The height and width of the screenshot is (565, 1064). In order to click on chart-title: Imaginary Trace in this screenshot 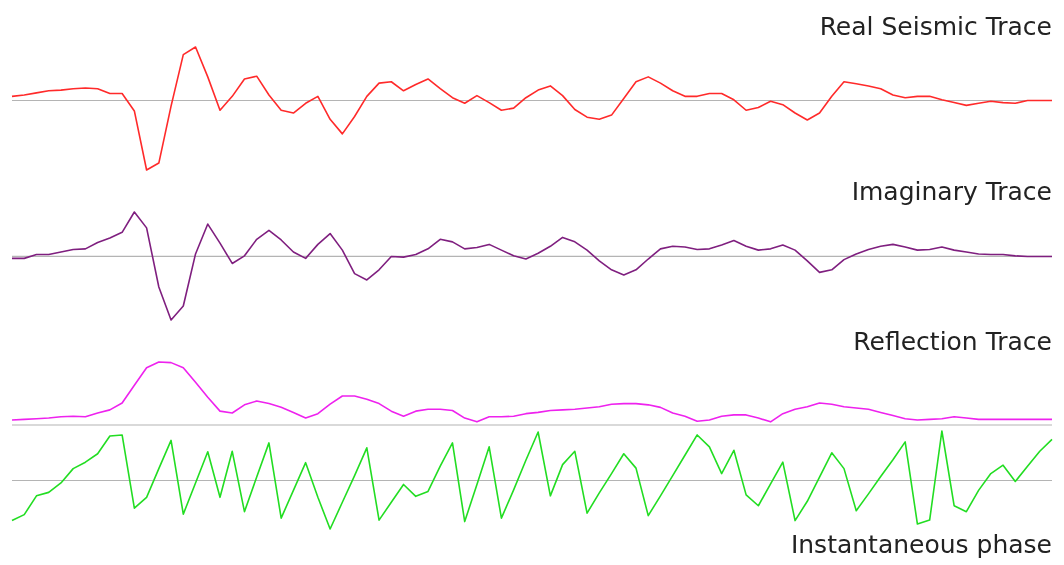, I will do `click(951, 191)`.